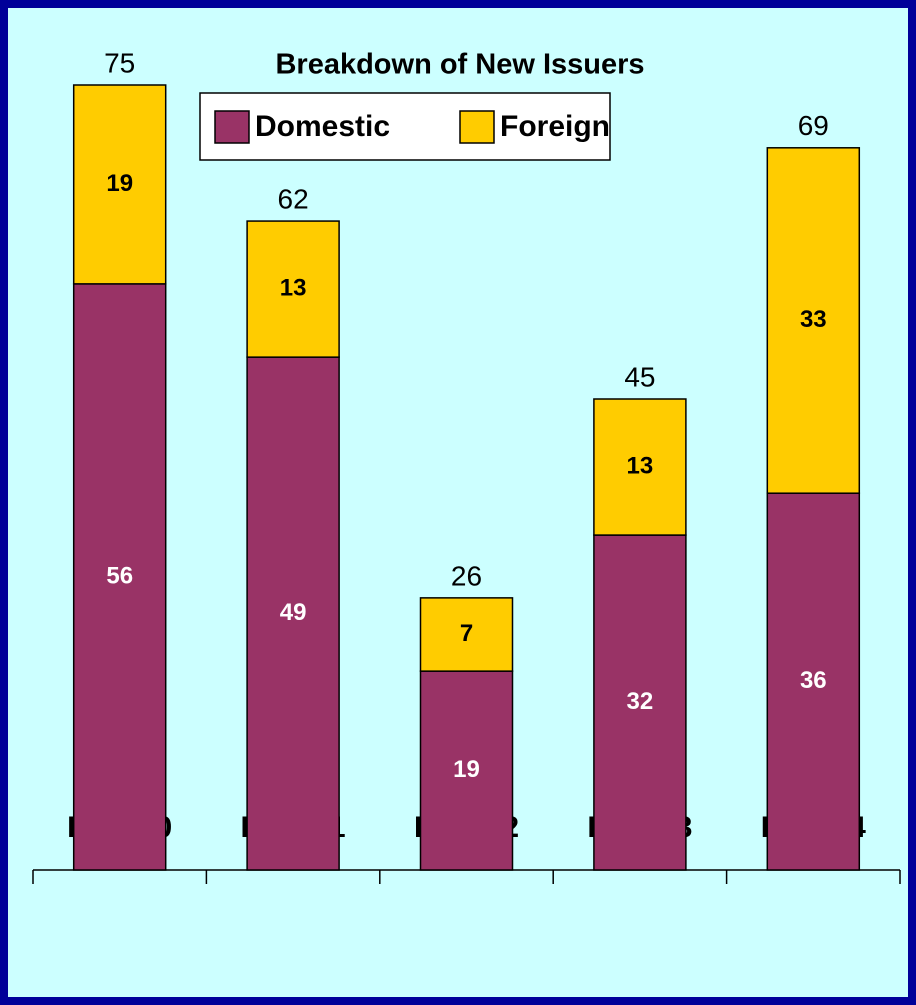 The image size is (916, 1005). I want to click on value-label: 33, so click(813, 319).